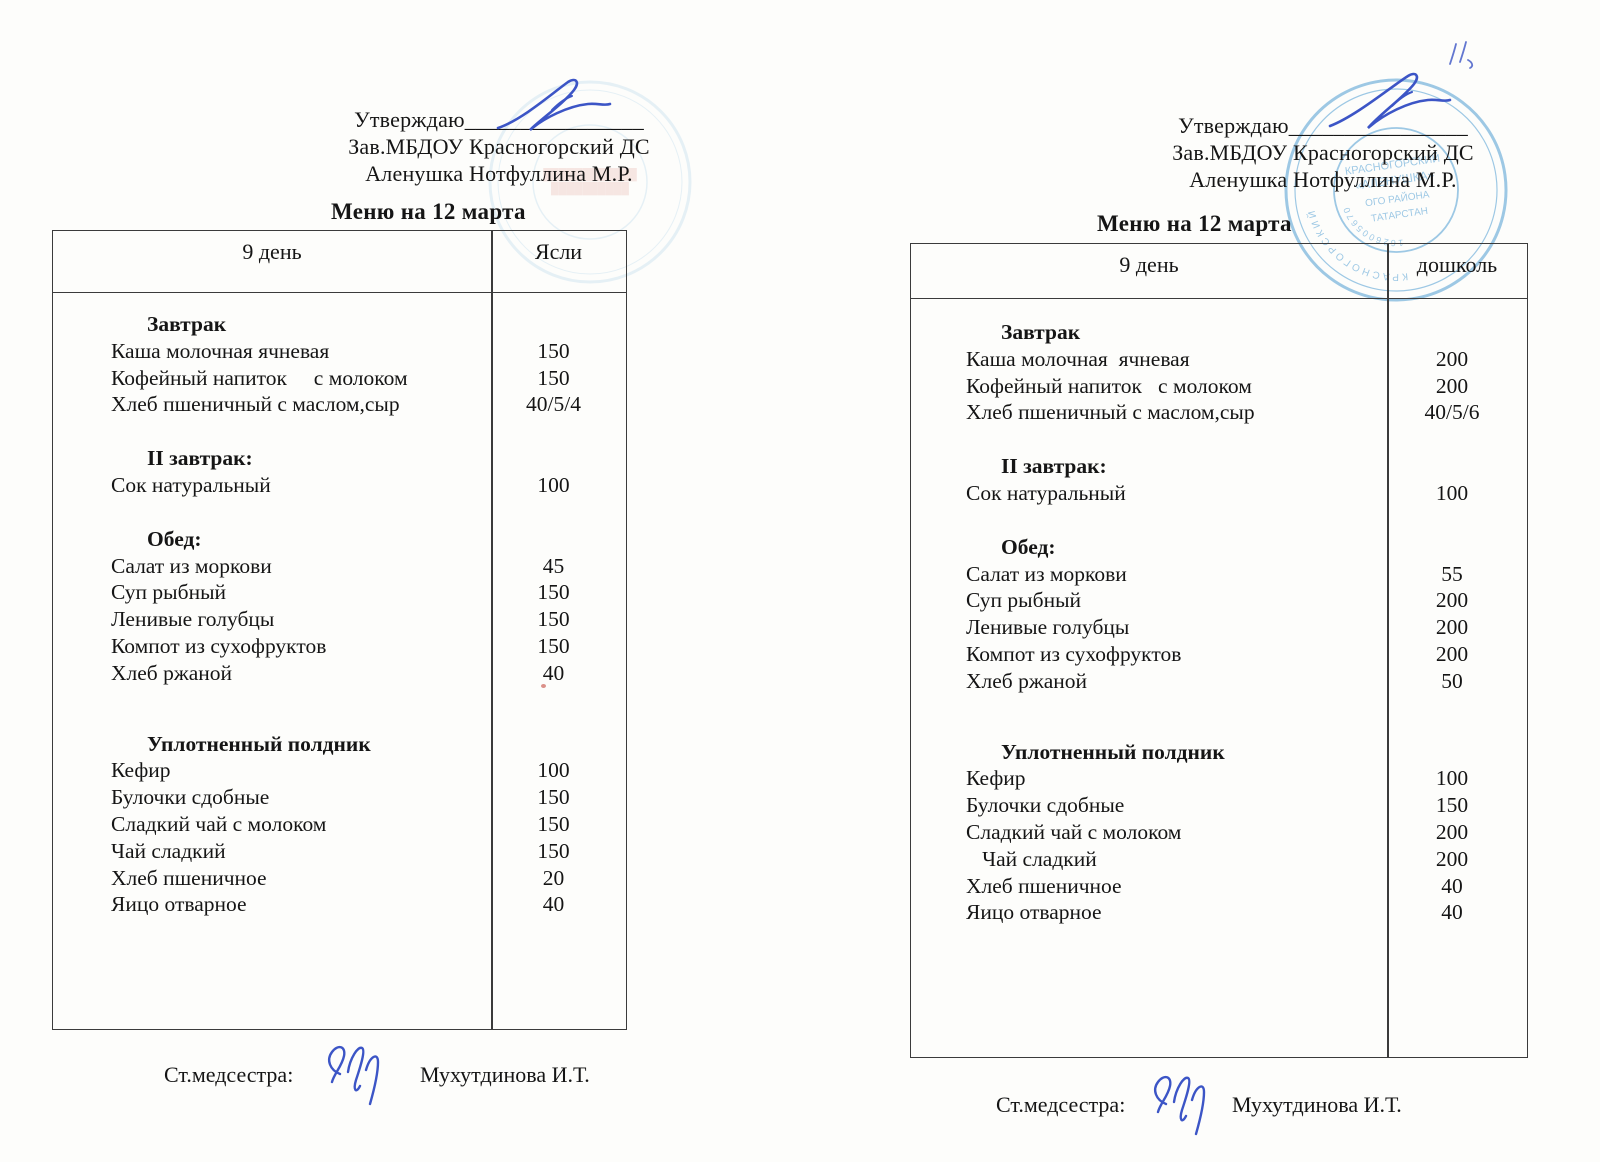 The width and height of the screenshot is (1600, 1162). What do you see at coordinates (172, 672) in the screenshot?
I see `dish-name: Хлеб ржаной` at bounding box center [172, 672].